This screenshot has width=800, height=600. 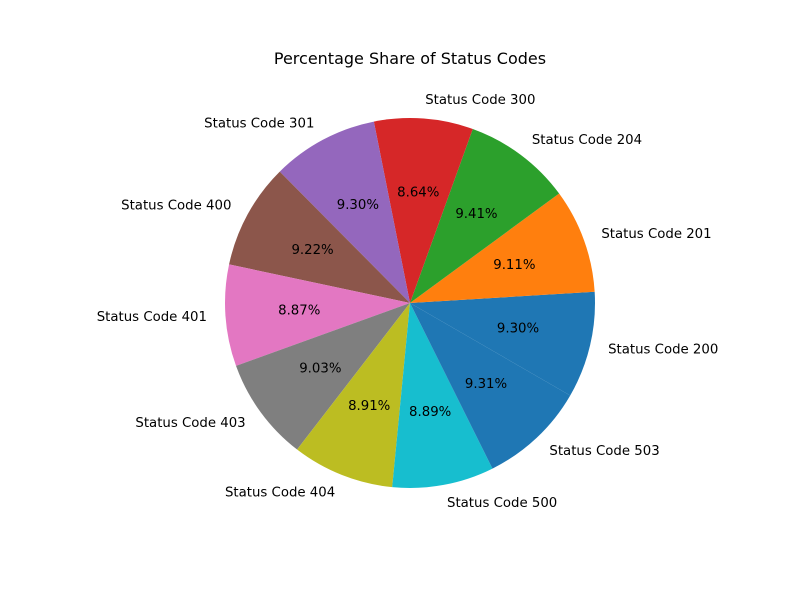 What do you see at coordinates (656, 234) in the screenshot?
I see `slice-category-label: Status Code 201` at bounding box center [656, 234].